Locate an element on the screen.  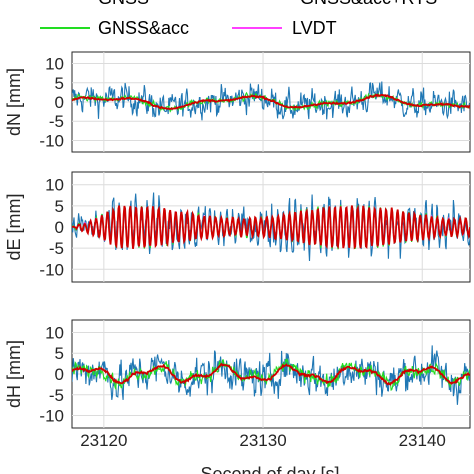
panel-dE-line-gnss-acc-rts is located at coordinates (271, 227).